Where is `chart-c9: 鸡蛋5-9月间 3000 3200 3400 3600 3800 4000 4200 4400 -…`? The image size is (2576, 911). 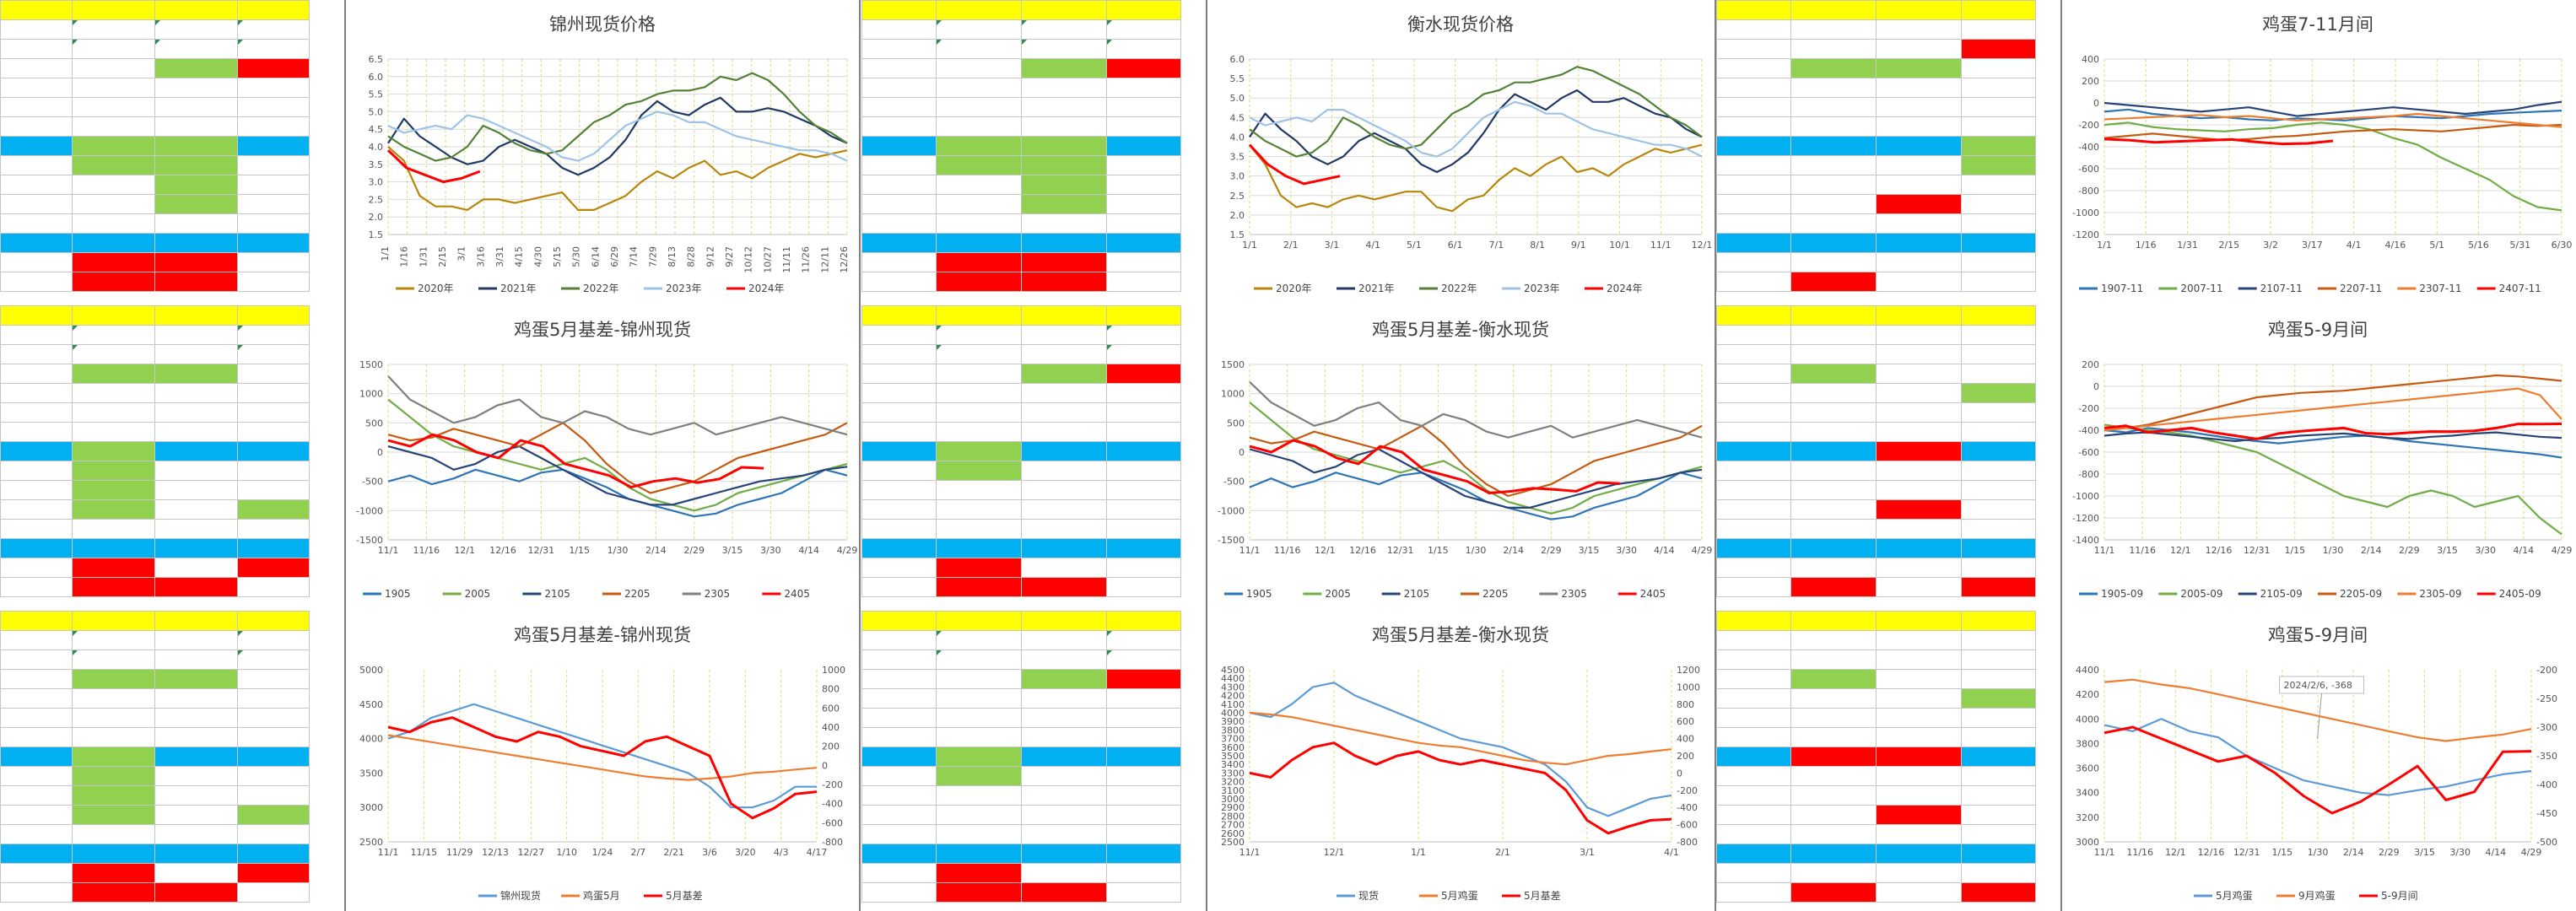
chart-c9: 鸡蛋5-9月间 3000 3200 3400 3600 3800 4000 4200 4400 -… is located at coordinates (2317, 761).